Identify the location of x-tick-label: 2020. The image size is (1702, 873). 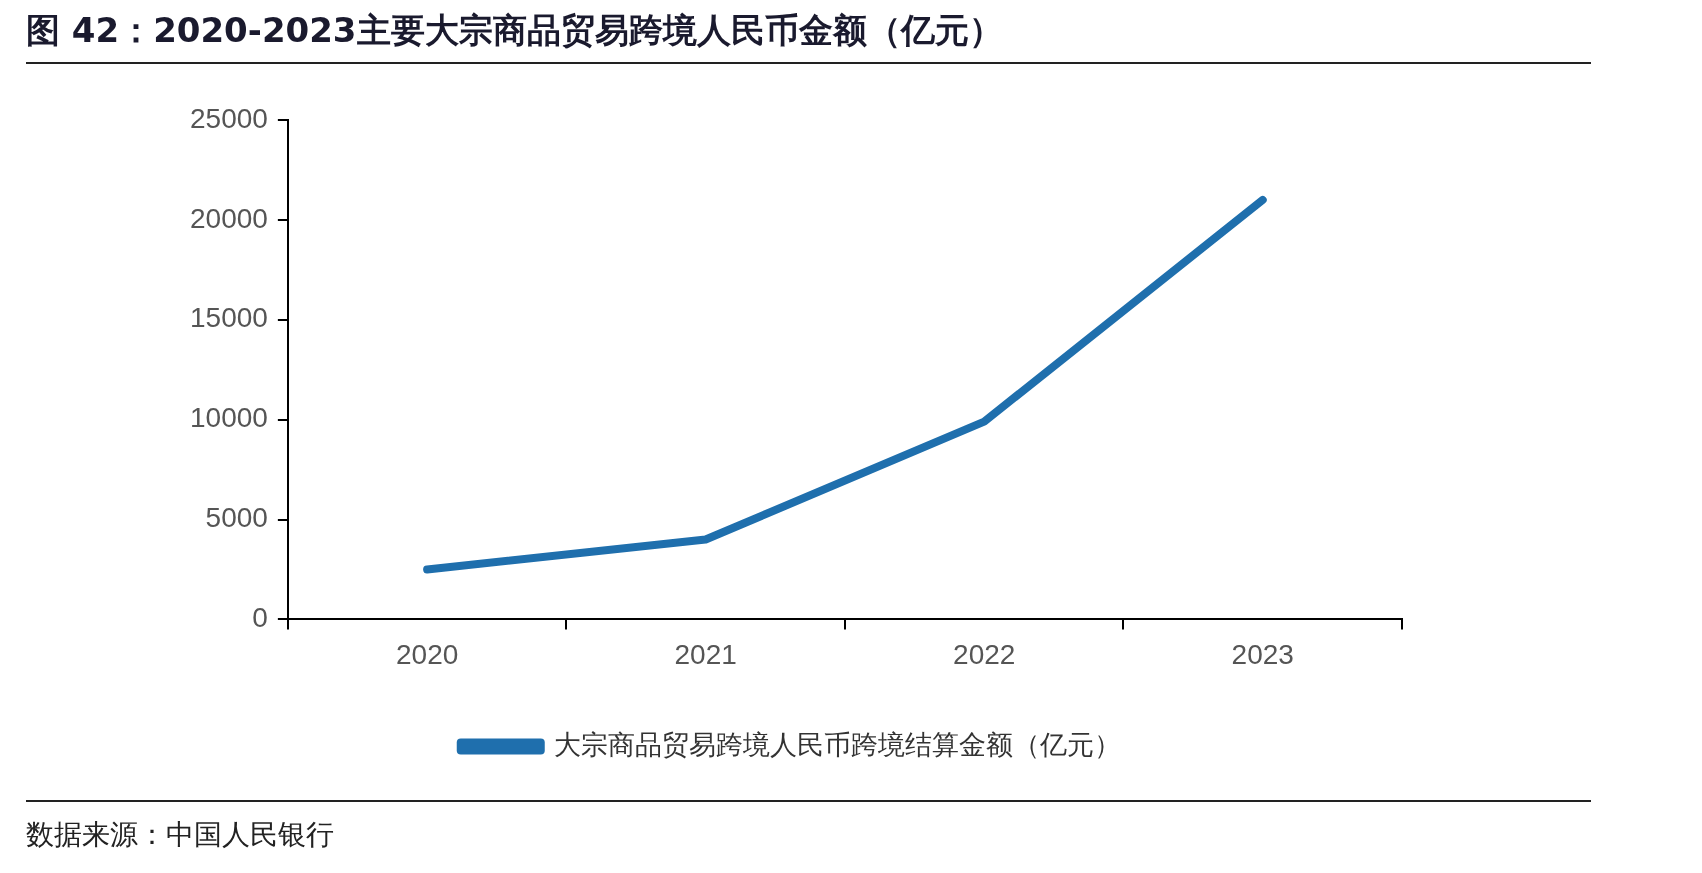
(427, 654).